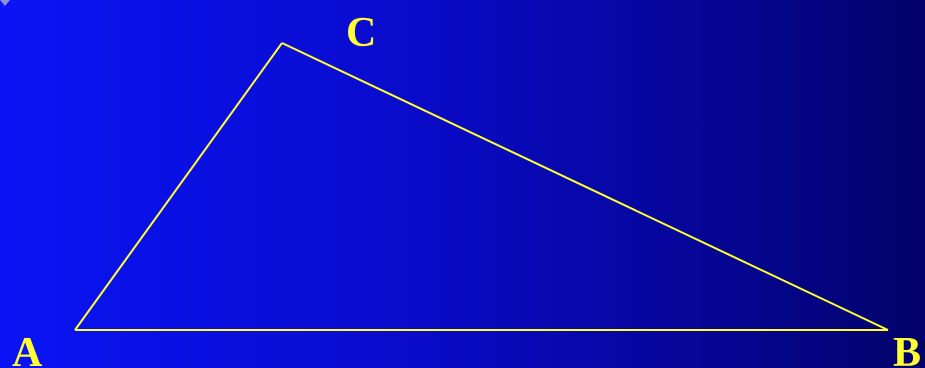  What do you see at coordinates (907, 349) in the screenshot?
I see `vertex-label-b: B` at bounding box center [907, 349].